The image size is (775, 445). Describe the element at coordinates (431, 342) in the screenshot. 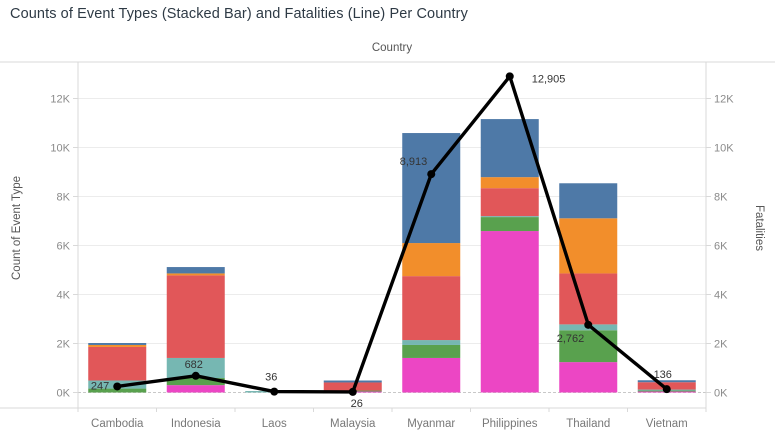

I see `bar-segment-myanmar-teal-segment` at that location.